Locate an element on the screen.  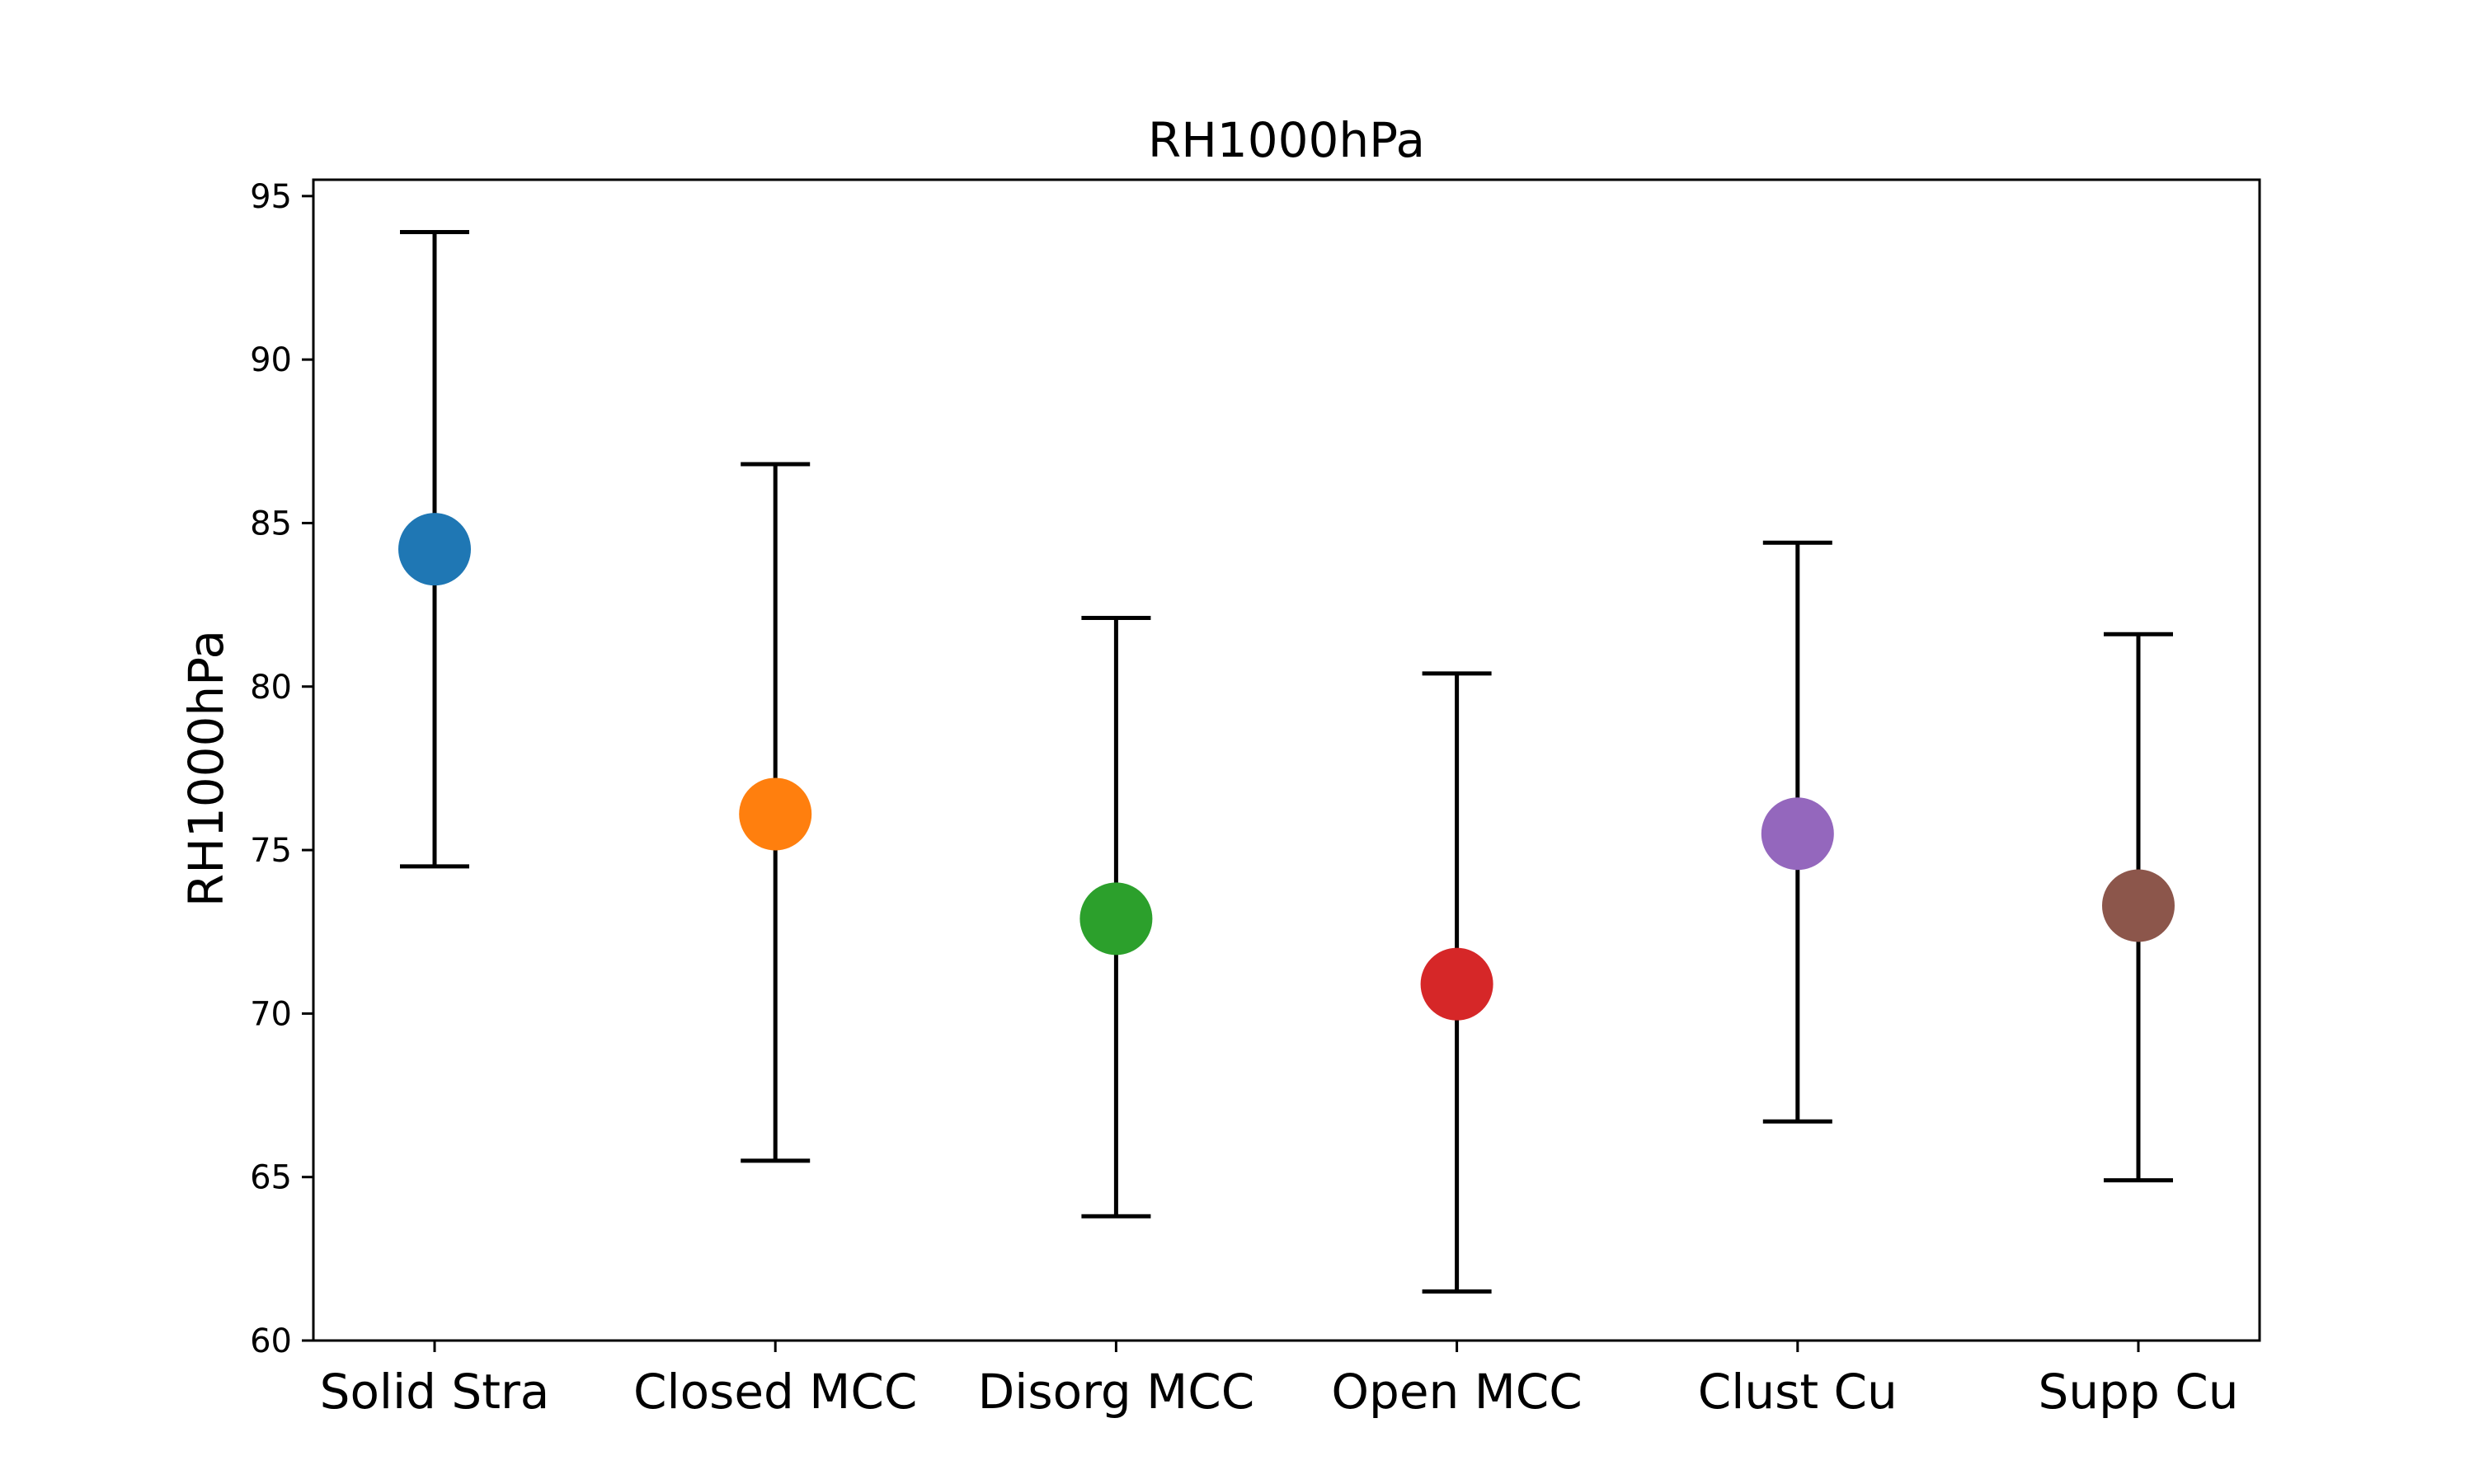
y-tick-label: 60 is located at coordinates (271, 1341).